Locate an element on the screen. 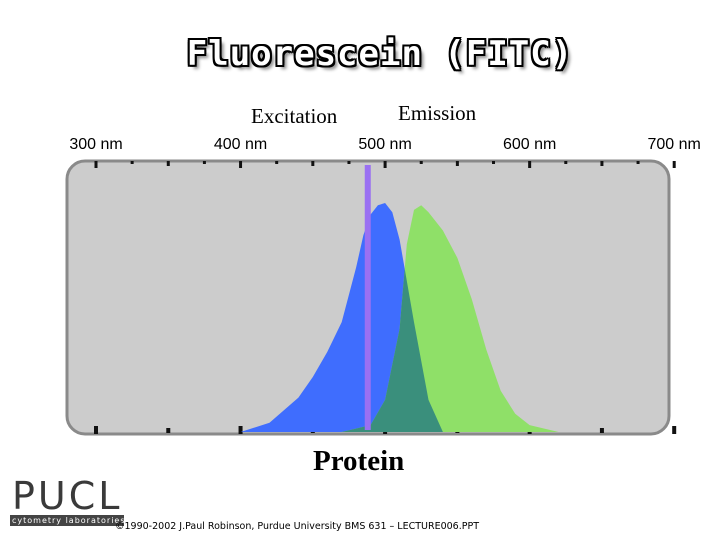 The width and height of the screenshot is (720, 540). x-tick-label: 700 nm is located at coordinates (674, 144).